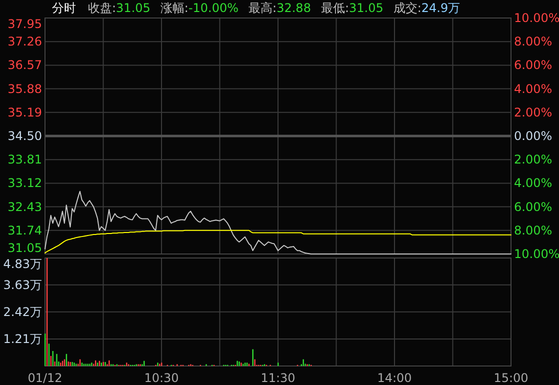 Image resolution: width=559 pixels, height=385 pixels. Describe the element at coordinates (25, 65) in the screenshot. I see `y-tick-label: 36.57` at that location.